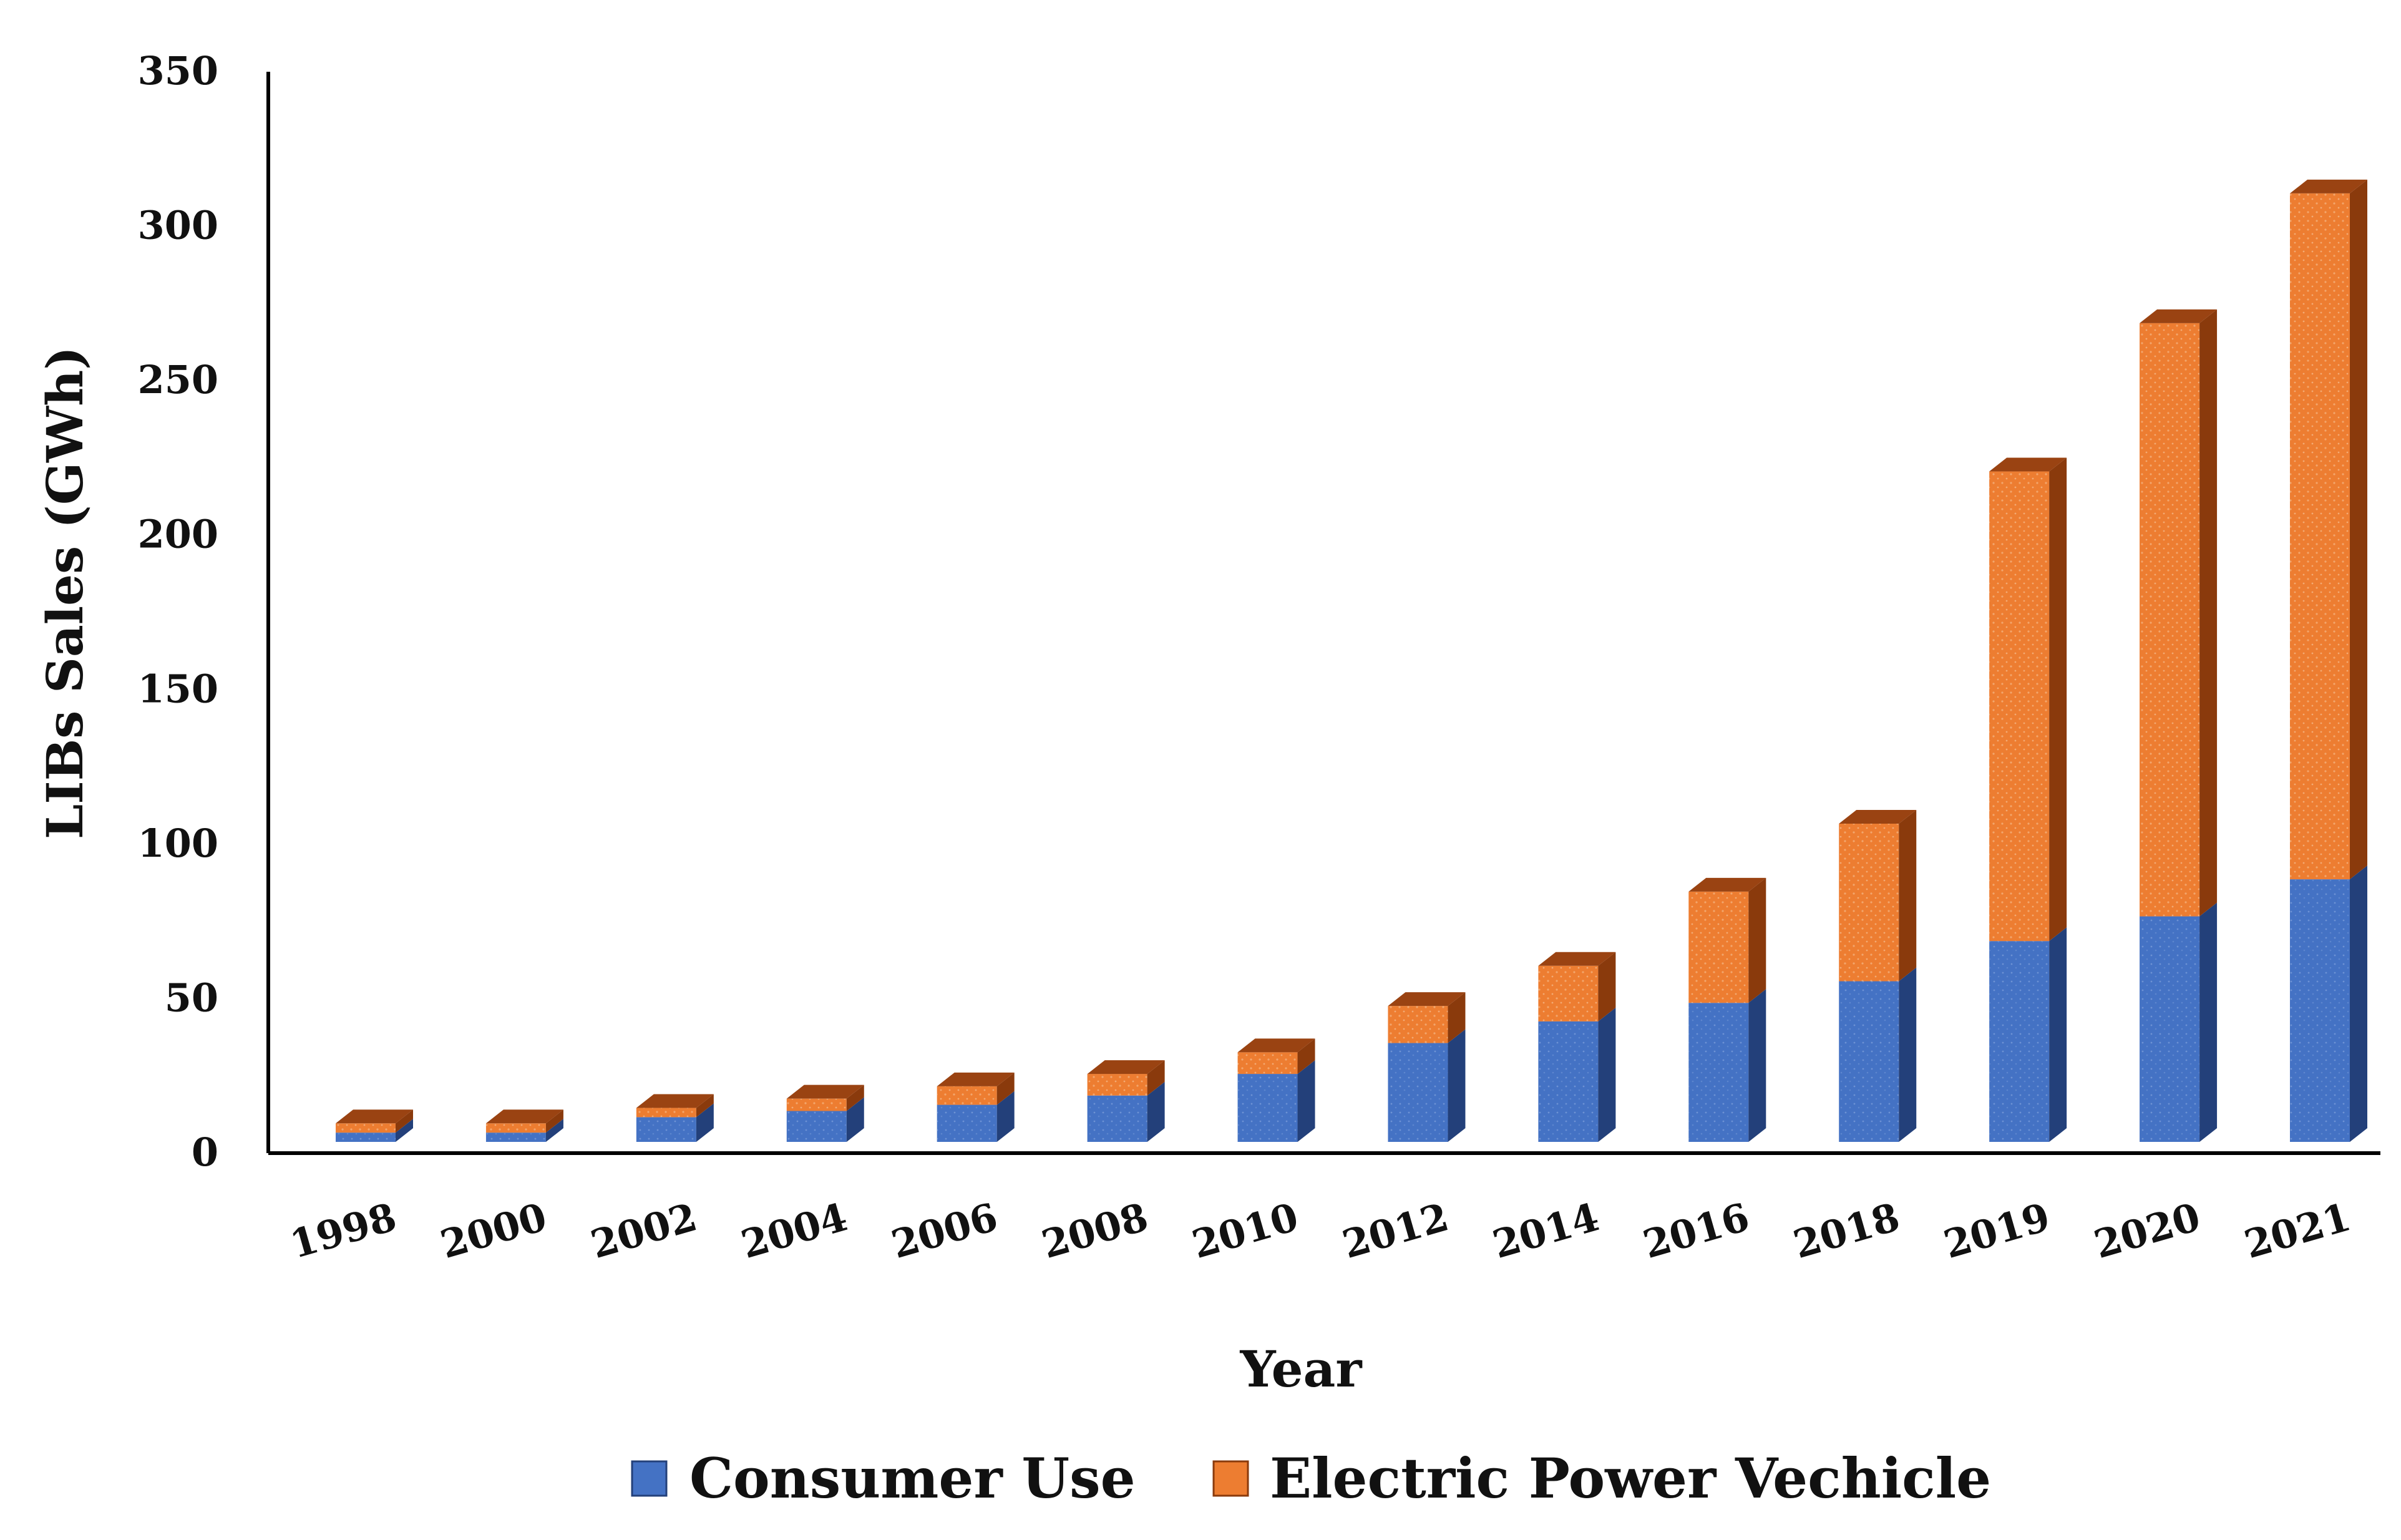 This screenshot has width=2401, height=1540. What do you see at coordinates (1156, 1078) in the screenshot?
I see `bar-electric-power-vechicle-2008-side` at bounding box center [1156, 1078].